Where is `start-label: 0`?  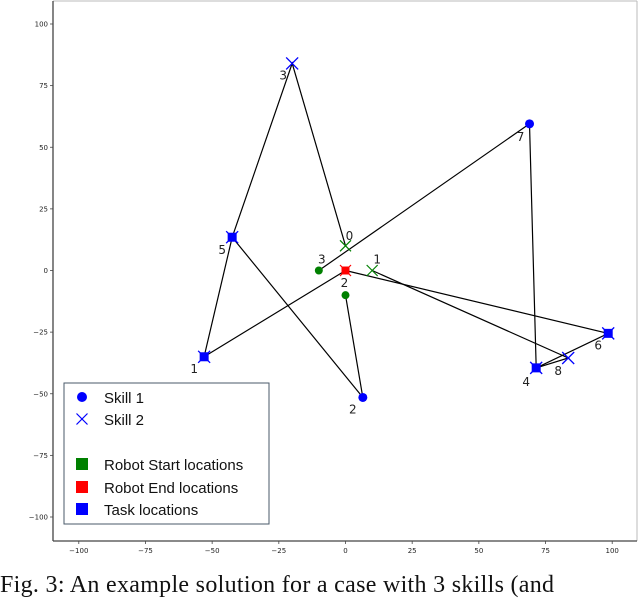
start-label: 0 is located at coordinates (350, 236).